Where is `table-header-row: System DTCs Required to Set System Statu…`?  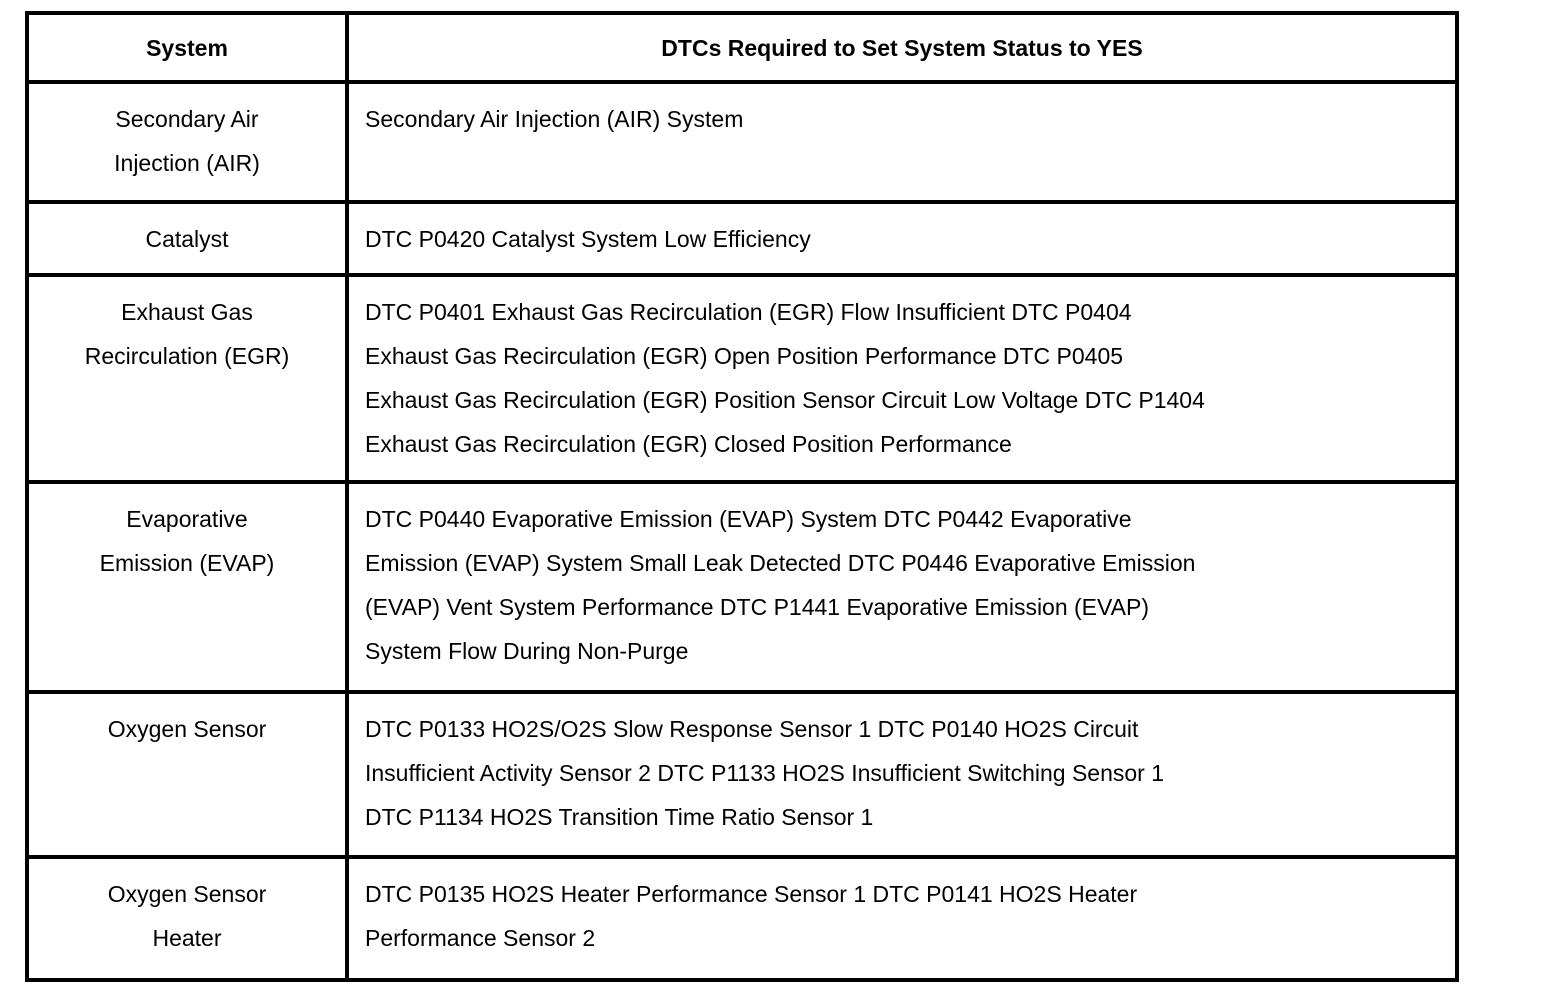
table-header-row: System DTCs Required to Set System Statu… is located at coordinates (742, 47).